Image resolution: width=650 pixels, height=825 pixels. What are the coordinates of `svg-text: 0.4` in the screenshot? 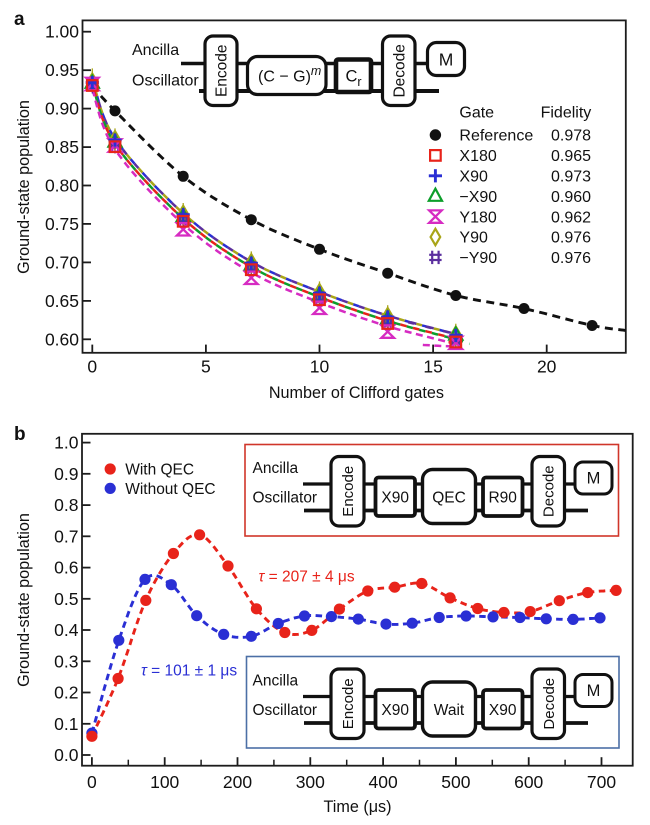 It's located at (66, 630).